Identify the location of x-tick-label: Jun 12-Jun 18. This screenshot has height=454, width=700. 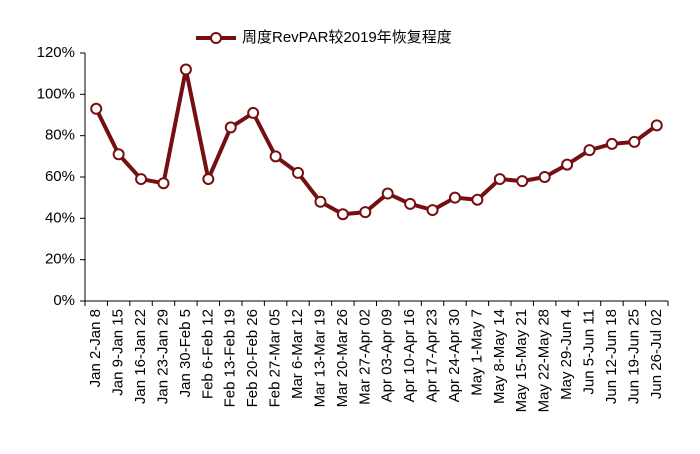
(611, 356).